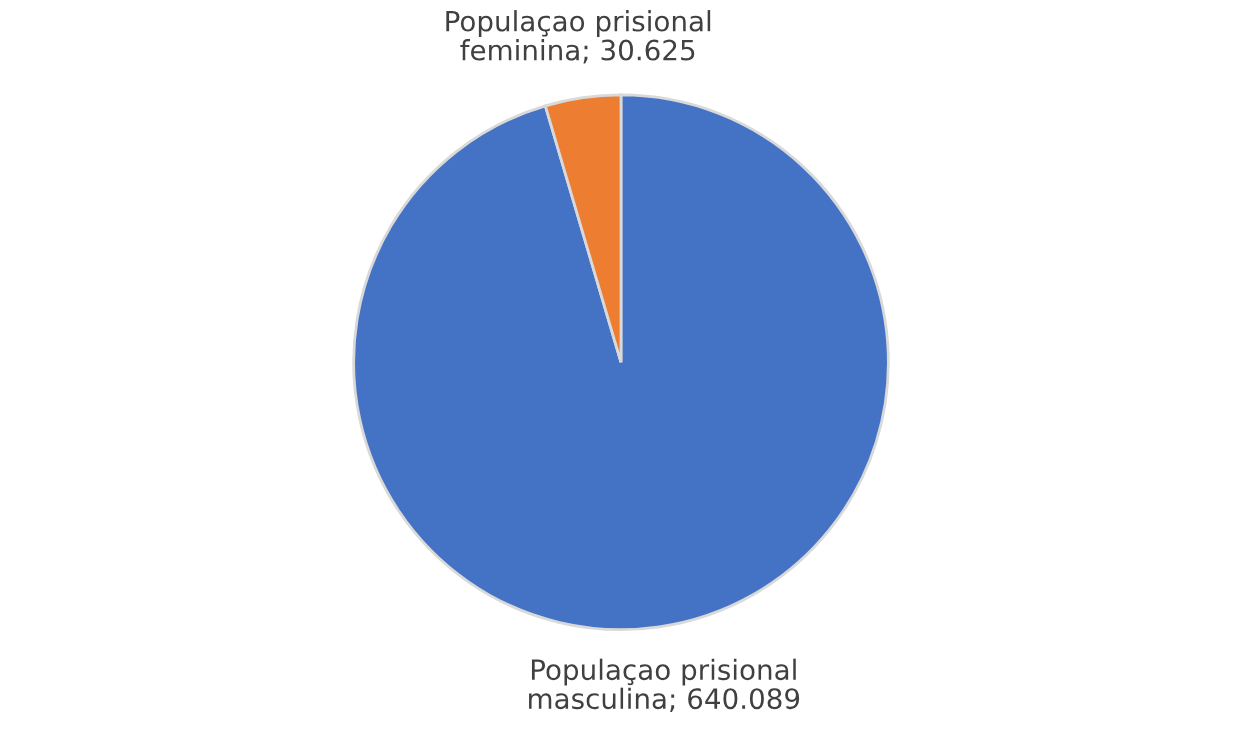  Describe the element at coordinates (578, 37) in the screenshot. I see `slice-label: Populaçao prisional feminina; 30.625` at that location.